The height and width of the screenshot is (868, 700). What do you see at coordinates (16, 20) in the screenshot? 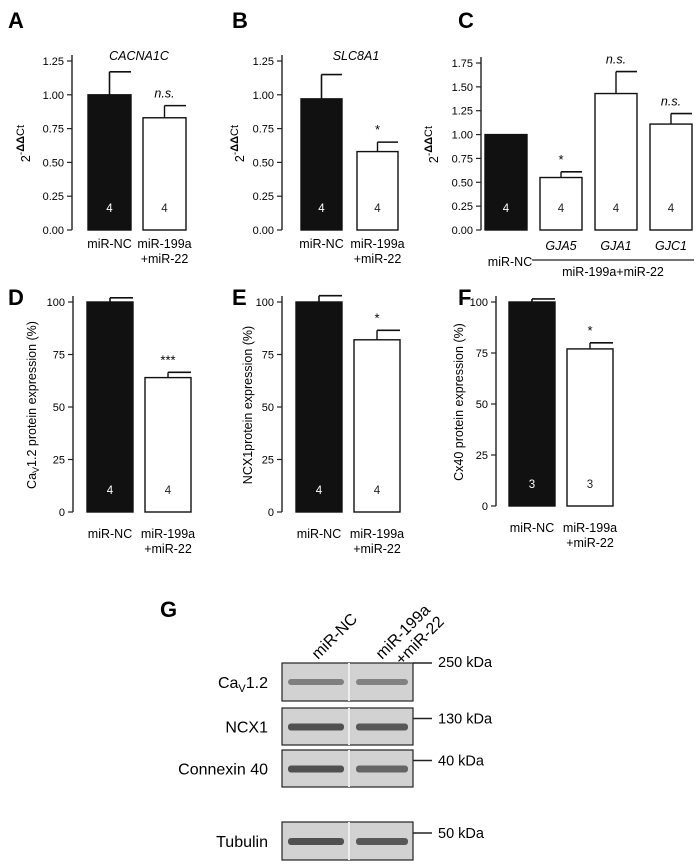
I see `panel-label: A` at bounding box center [16, 20].